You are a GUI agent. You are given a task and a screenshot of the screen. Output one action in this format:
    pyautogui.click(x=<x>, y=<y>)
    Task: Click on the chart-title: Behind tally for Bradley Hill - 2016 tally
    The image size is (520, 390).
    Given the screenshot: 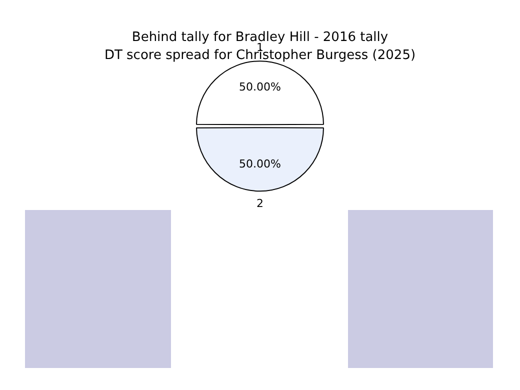 What is the action you would take?
    pyautogui.click(x=260, y=38)
    